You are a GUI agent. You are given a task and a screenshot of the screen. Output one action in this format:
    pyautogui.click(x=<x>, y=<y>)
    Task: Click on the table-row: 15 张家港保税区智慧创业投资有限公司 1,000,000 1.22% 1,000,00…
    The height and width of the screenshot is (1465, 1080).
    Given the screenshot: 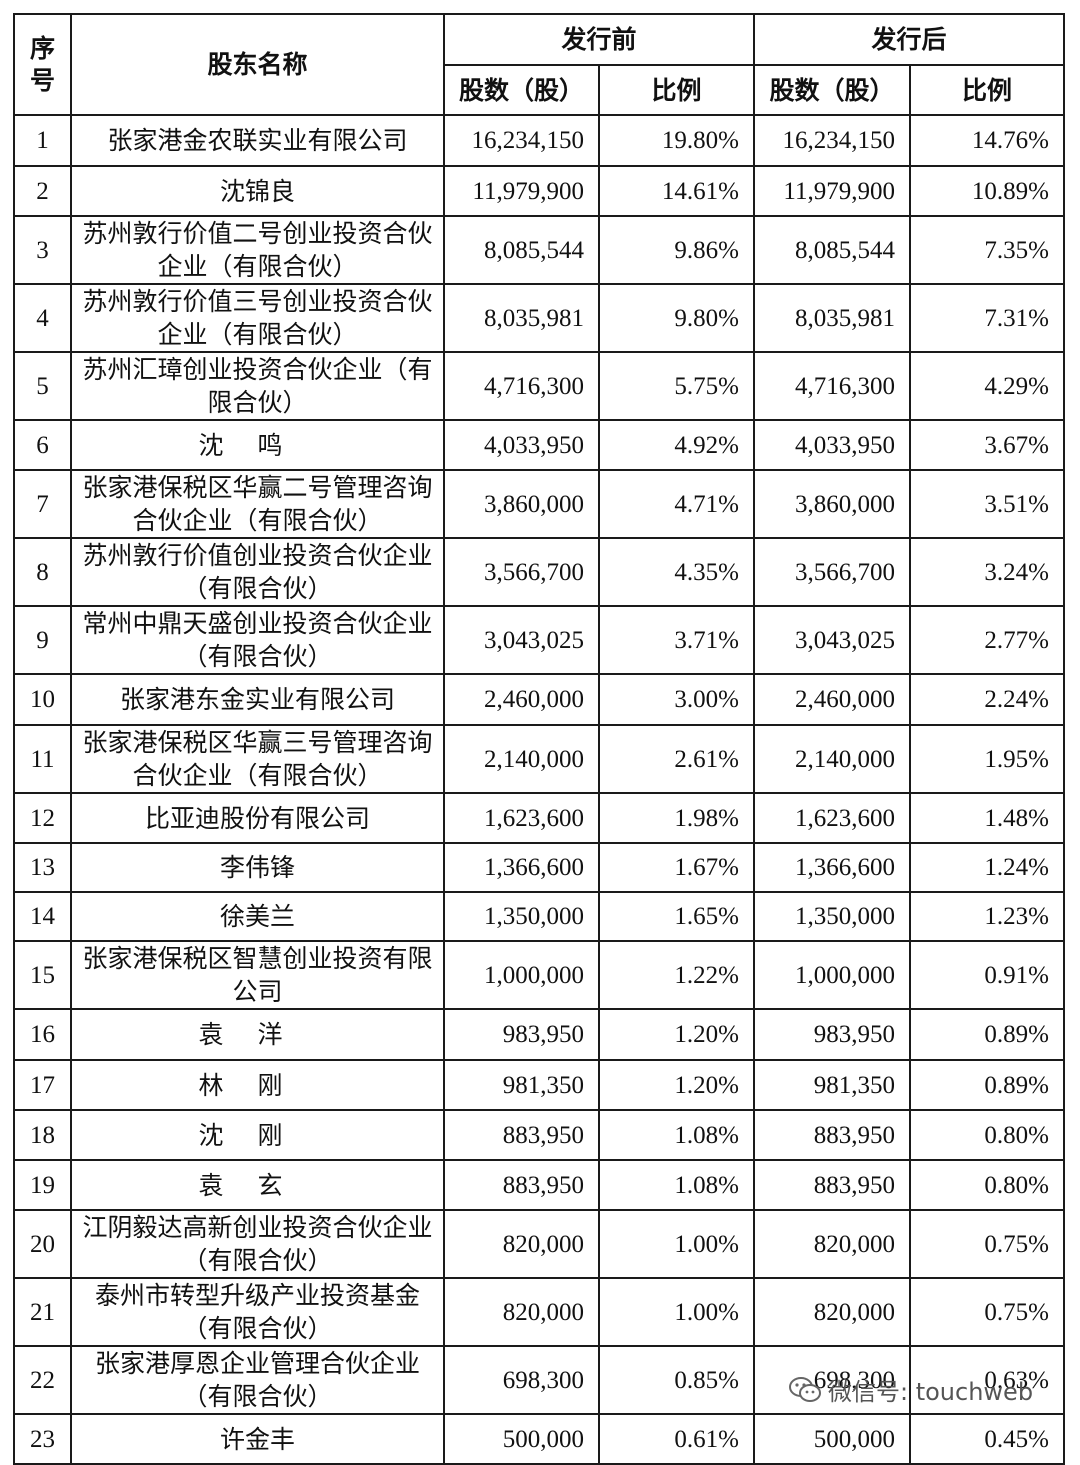 What is the action you would take?
    pyautogui.click(x=539, y=975)
    